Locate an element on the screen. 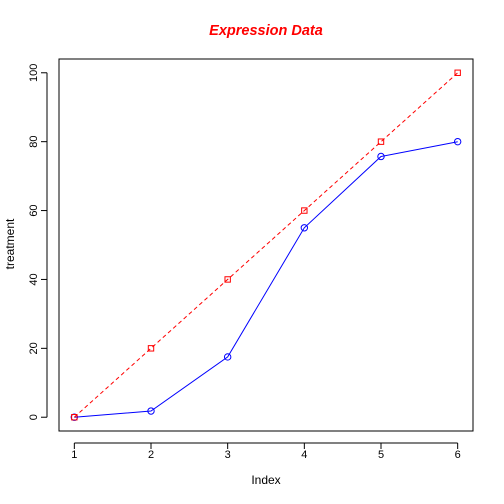  x-tick-label: 5 is located at coordinates (381, 455).